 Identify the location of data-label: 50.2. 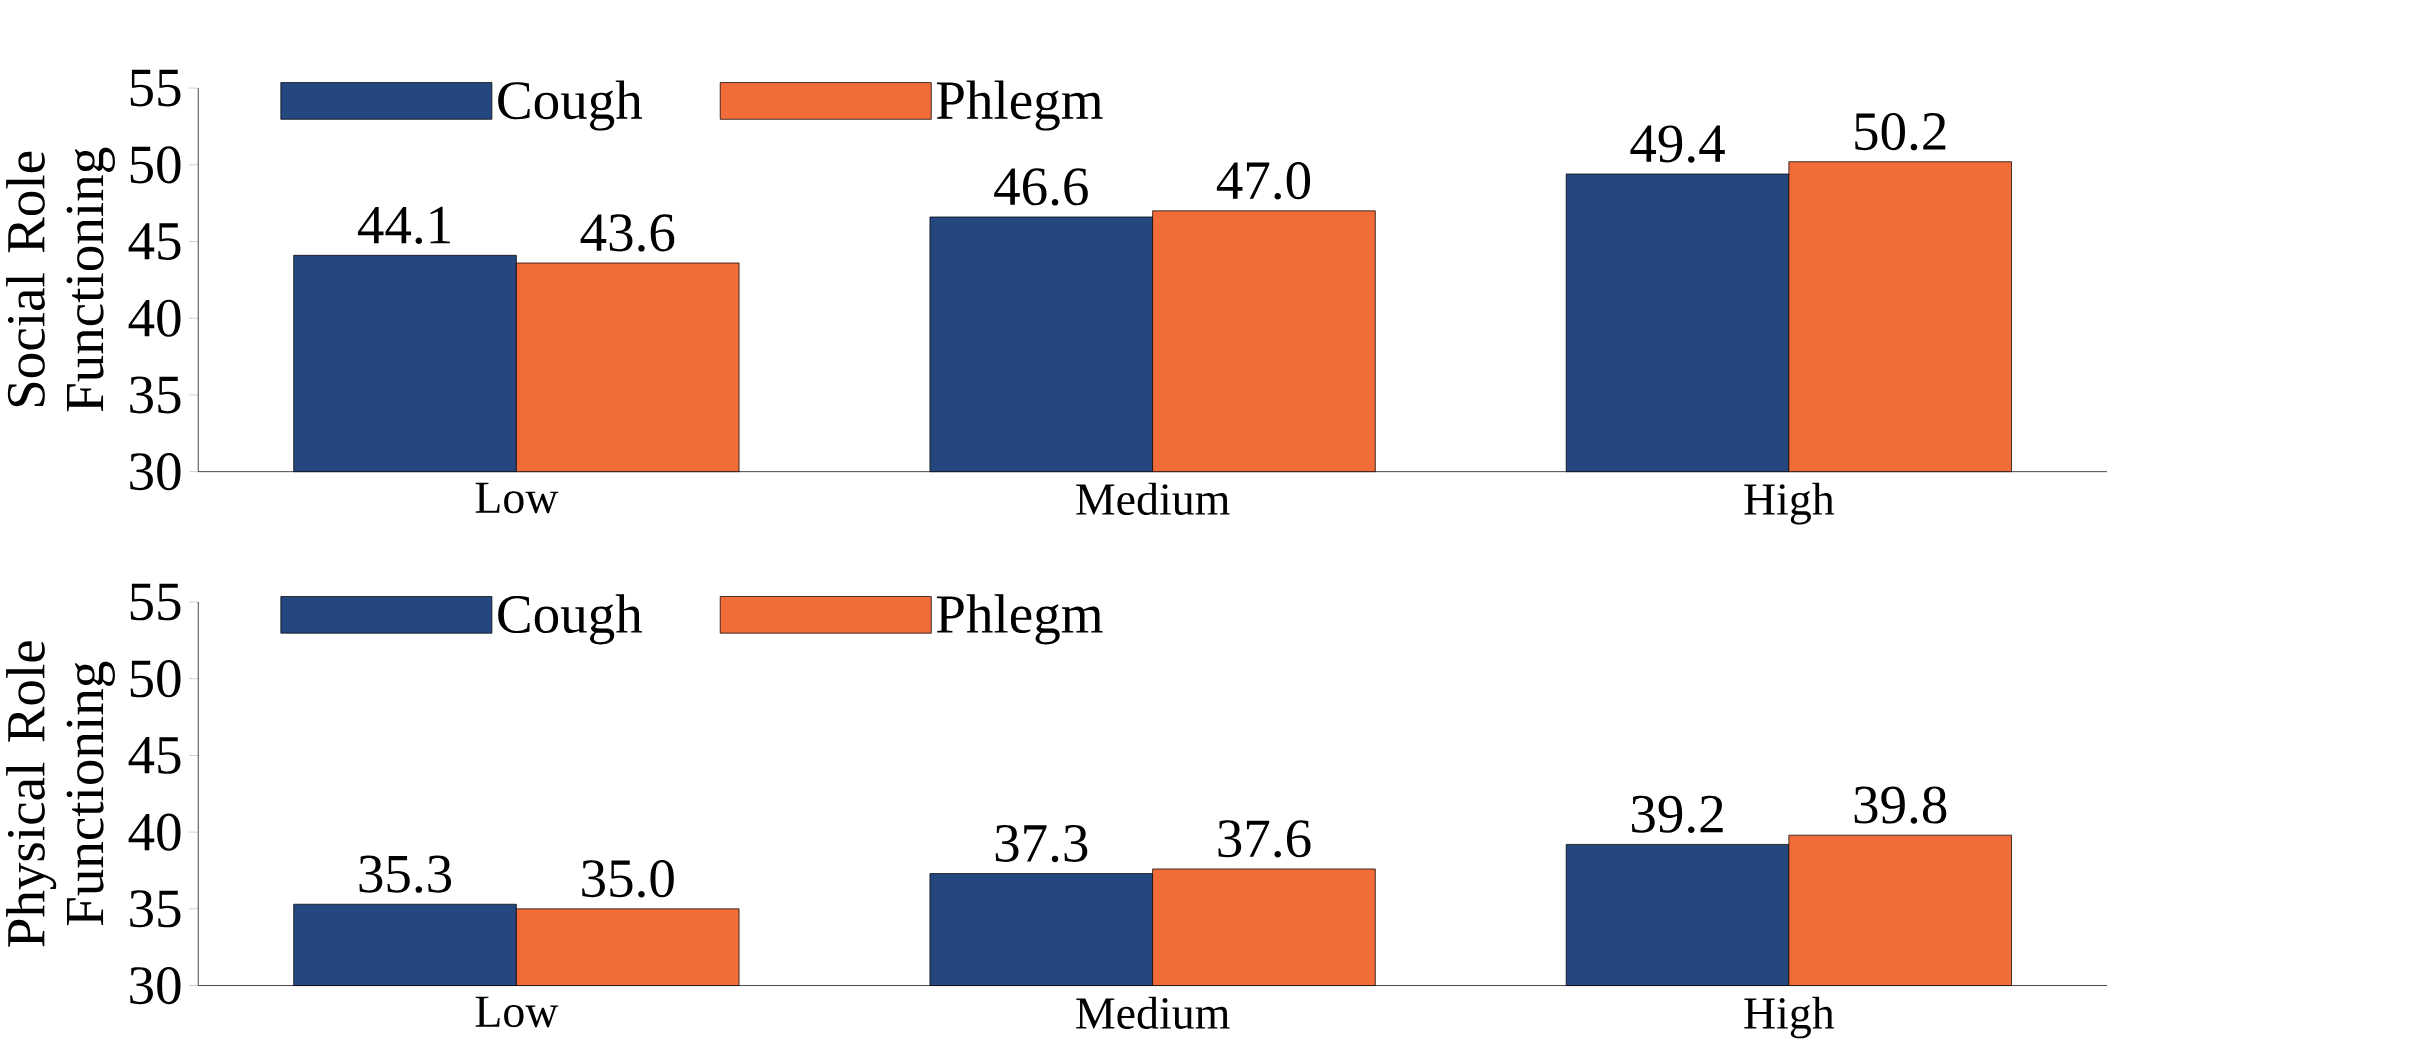
(1900, 131).